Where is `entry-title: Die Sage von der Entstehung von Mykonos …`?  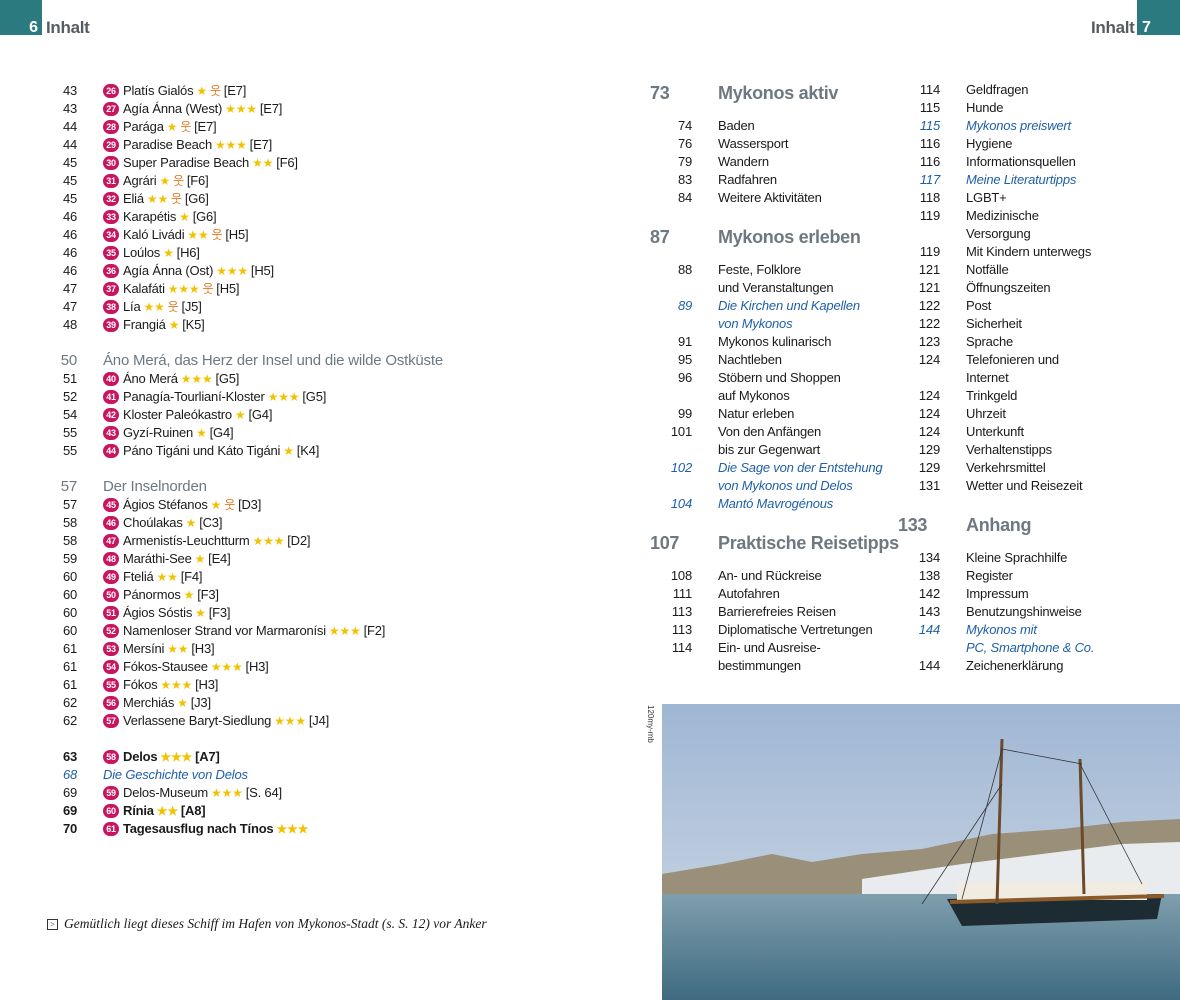
entry-title: Die Sage von der Entstehung von Mykonos … is located at coordinates (800, 476).